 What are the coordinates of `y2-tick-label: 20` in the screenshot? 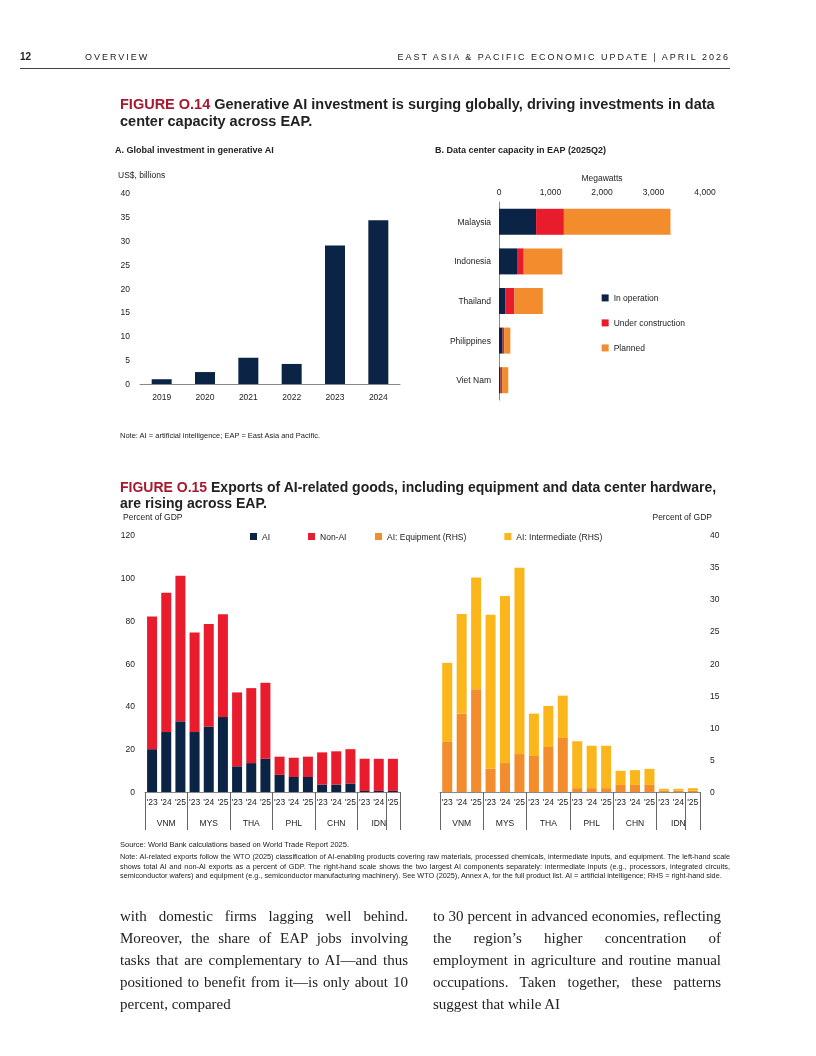 It's located at (715, 663).